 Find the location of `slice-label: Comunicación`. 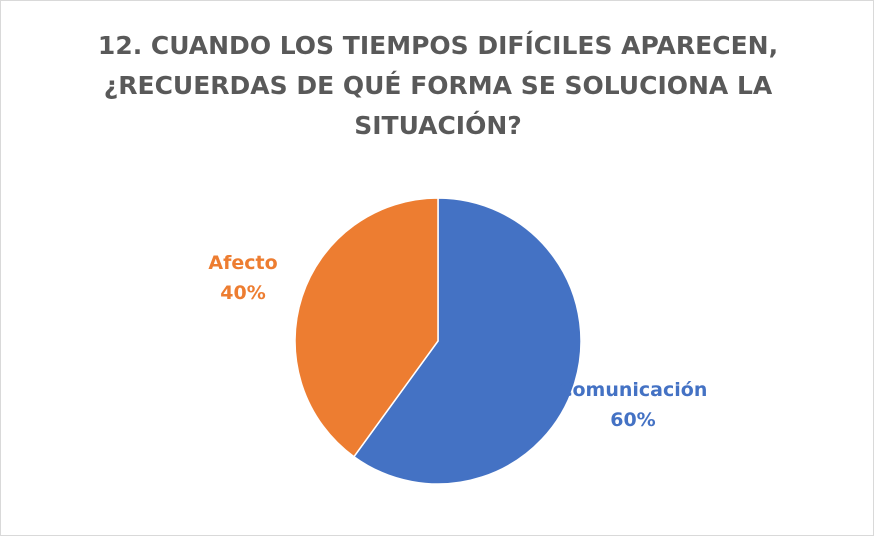

slice-label: Comunicación is located at coordinates (633, 390).